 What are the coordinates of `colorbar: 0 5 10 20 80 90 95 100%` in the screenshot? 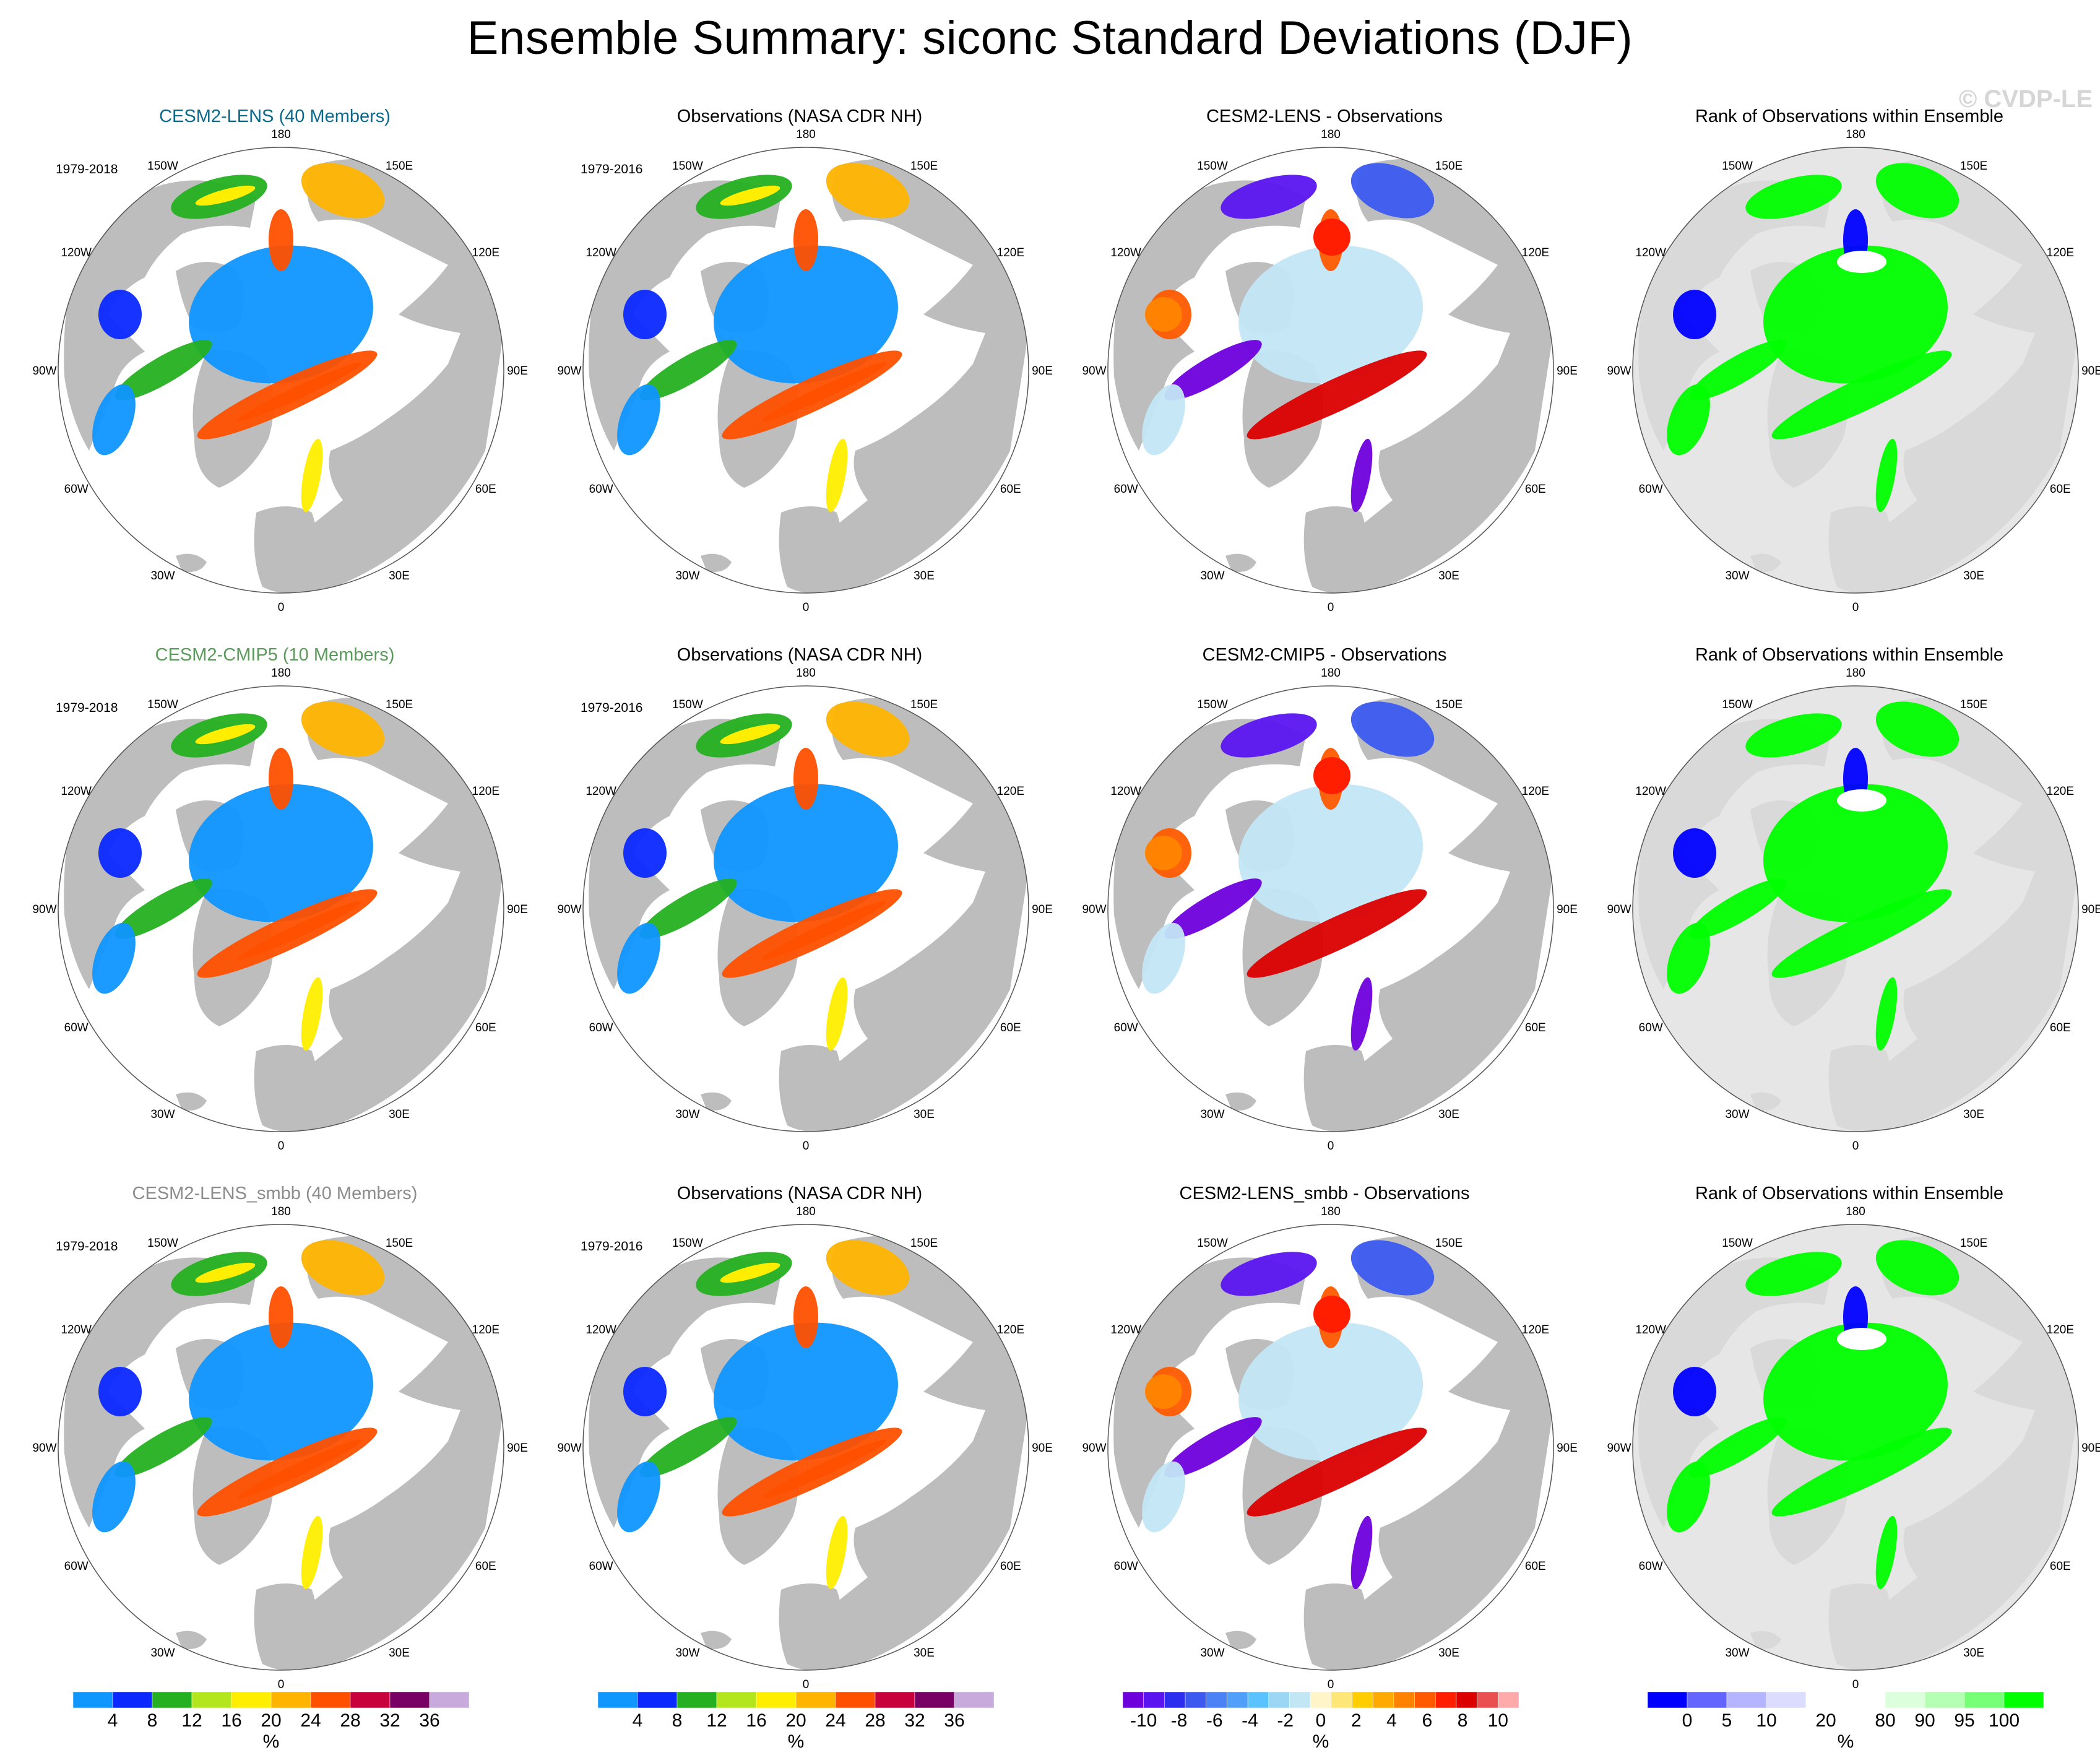 It's located at (1864, 1721).